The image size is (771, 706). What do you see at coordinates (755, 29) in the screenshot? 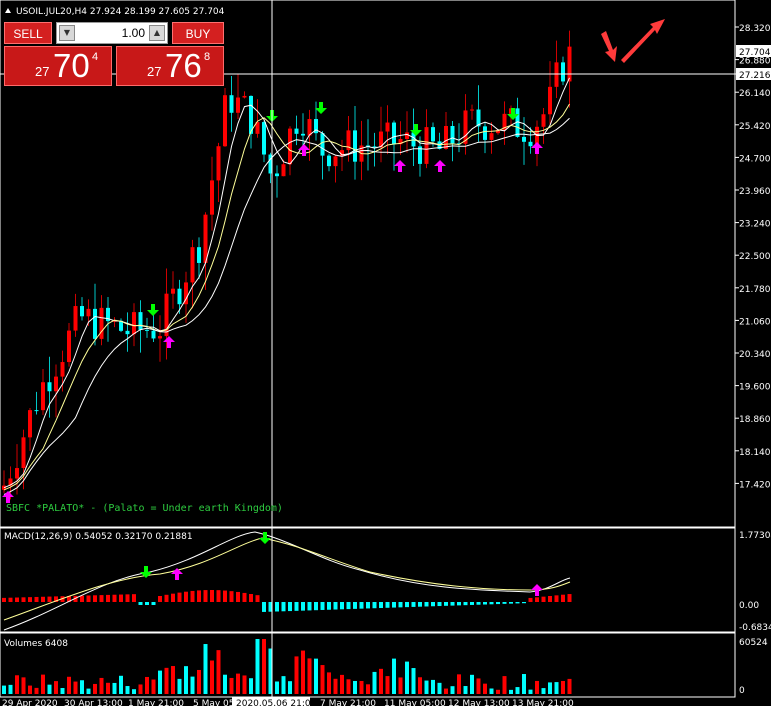
I see `price-tick-label: 28.320` at bounding box center [755, 29].